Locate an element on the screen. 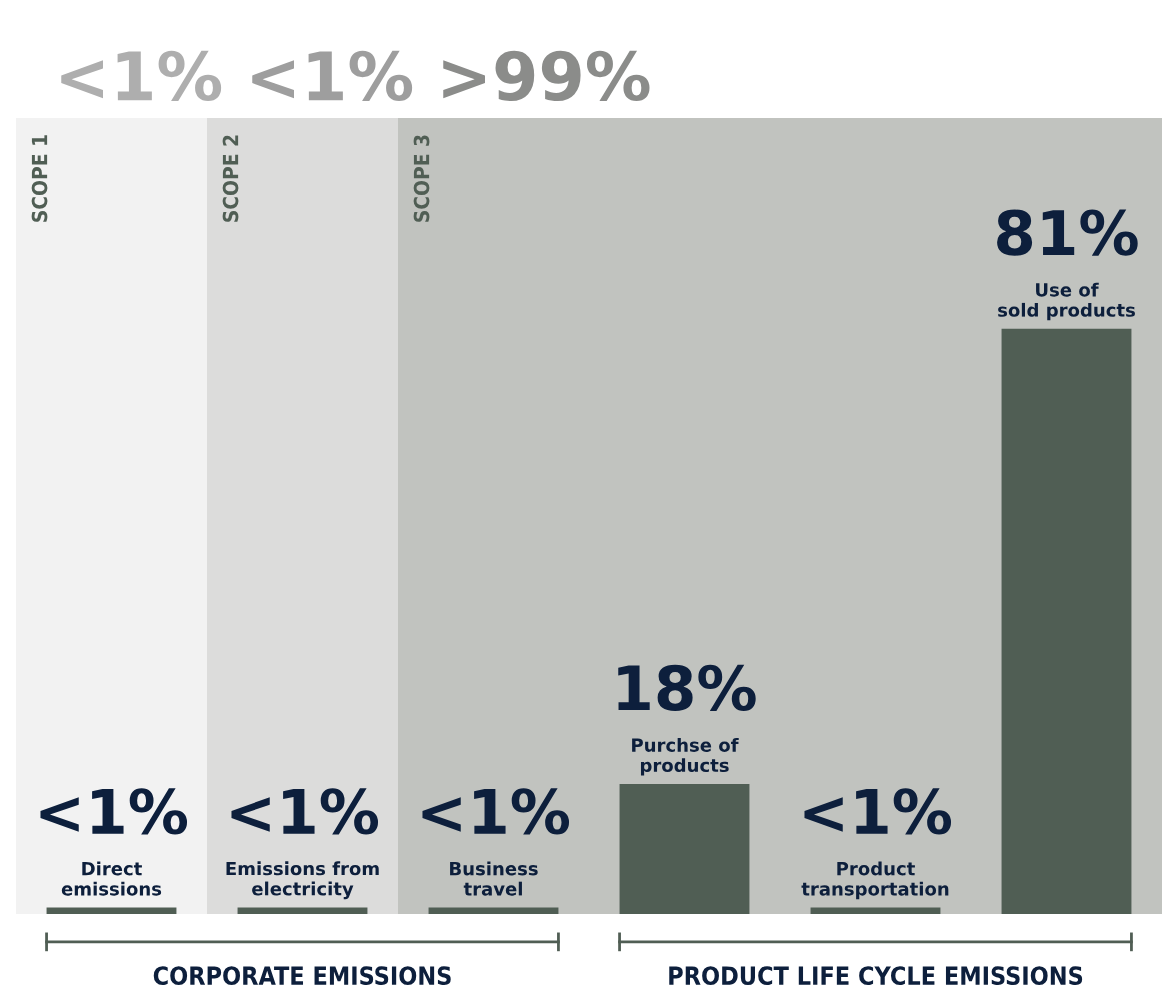  text: PRODUCT LIFE CYCLE EMISSIONS is located at coordinates (876, 976).